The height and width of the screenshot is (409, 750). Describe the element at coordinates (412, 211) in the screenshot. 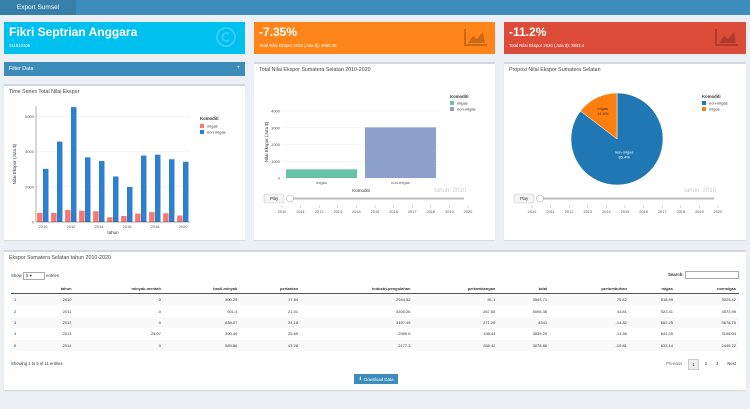

I see `slider-tick-label: 2017` at that location.